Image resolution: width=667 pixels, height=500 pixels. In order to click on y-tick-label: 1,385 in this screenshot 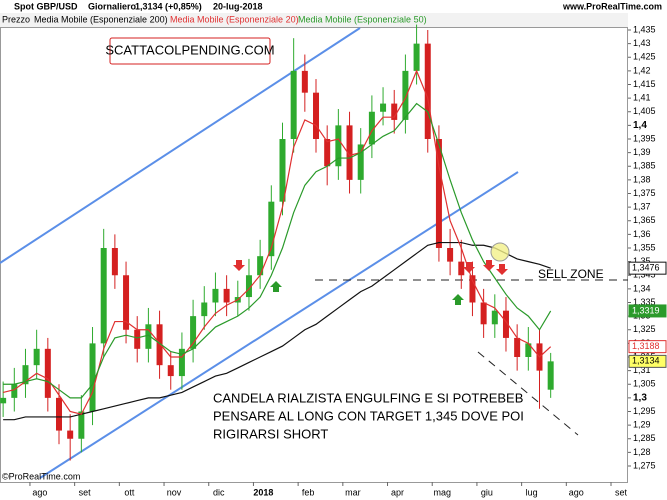, I will do `click(644, 166)`.